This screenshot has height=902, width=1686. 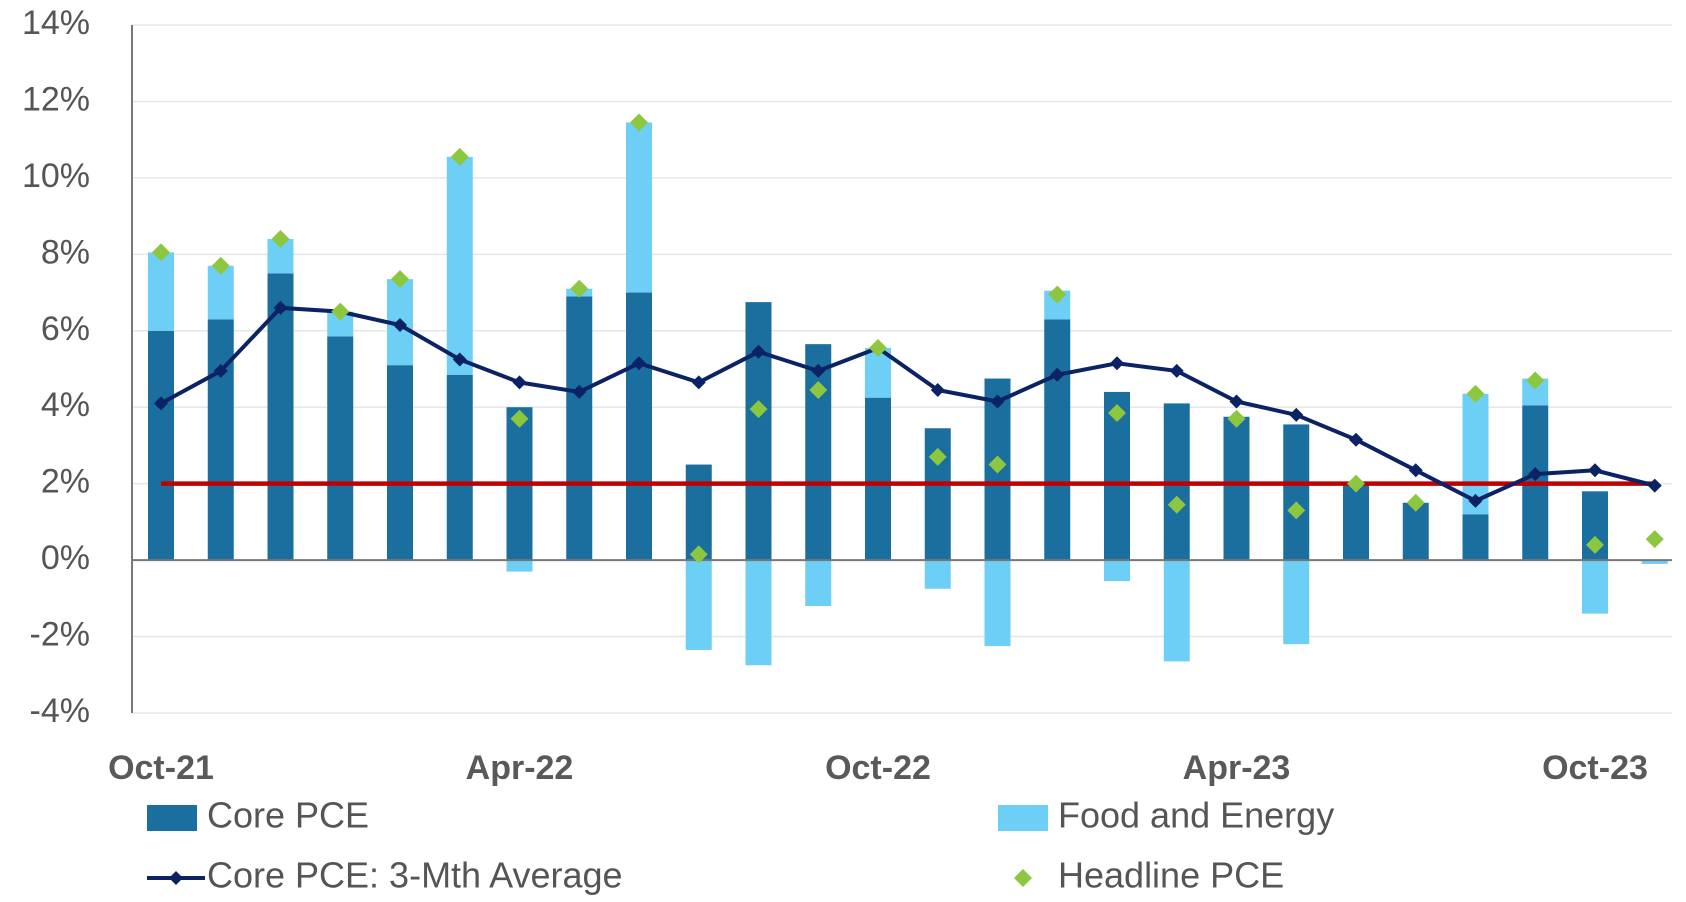 I want to click on y-tick-label: 12%, so click(x=56, y=99).